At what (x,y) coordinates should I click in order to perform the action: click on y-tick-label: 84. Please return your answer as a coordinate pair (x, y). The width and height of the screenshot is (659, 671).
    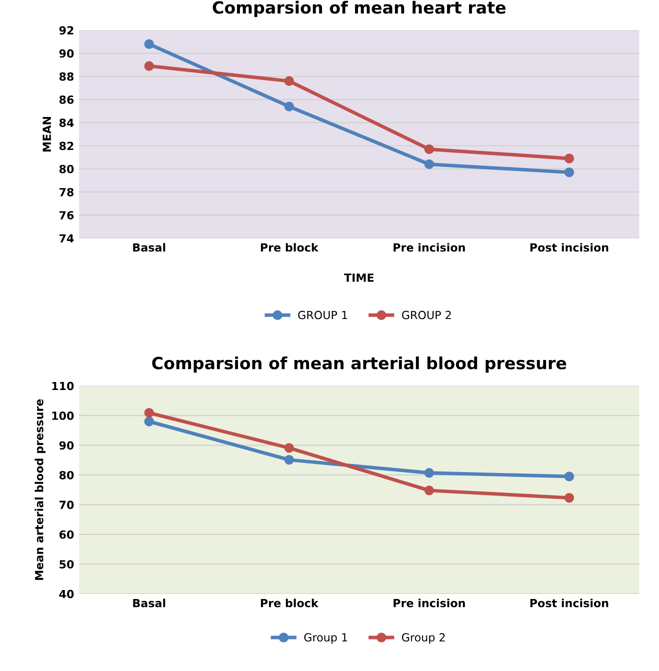
    Looking at the image, I should click on (66, 123).